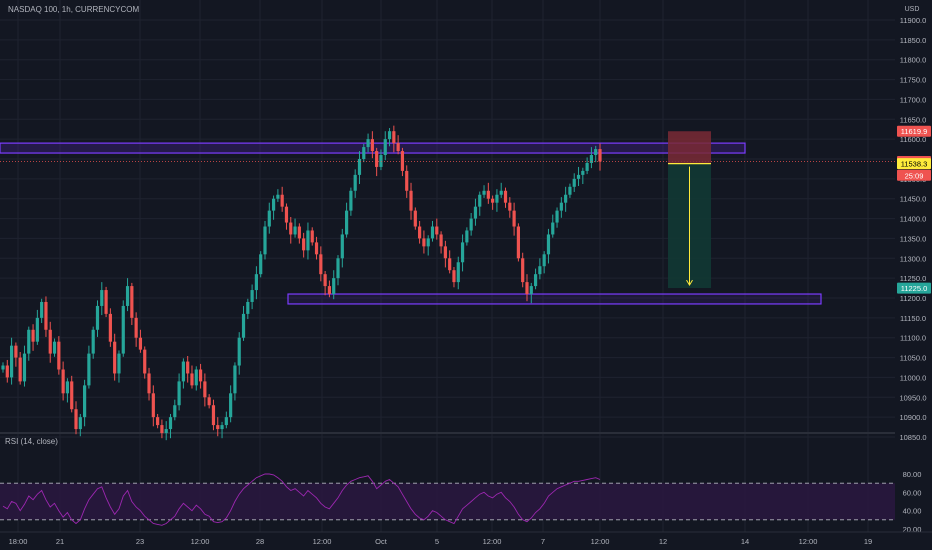  Describe the element at coordinates (913, 219) in the screenshot. I see `price-tick-label: 11400.0` at that location.